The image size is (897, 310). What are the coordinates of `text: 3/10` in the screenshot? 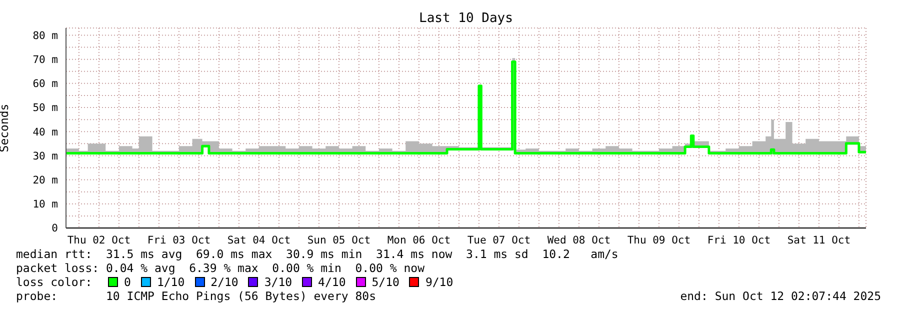 It's located at (277, 282).